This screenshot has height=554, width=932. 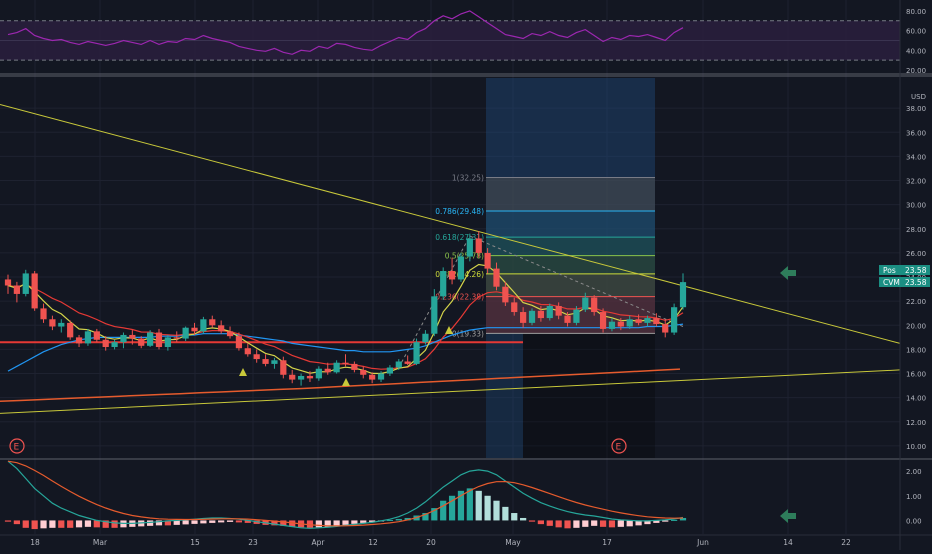 What do you see at coordinates (463, 41) in the screenshot?
I see `rsi-pane: 80.00 60.00 40.00 20.00` at bounding box center [463, 41].